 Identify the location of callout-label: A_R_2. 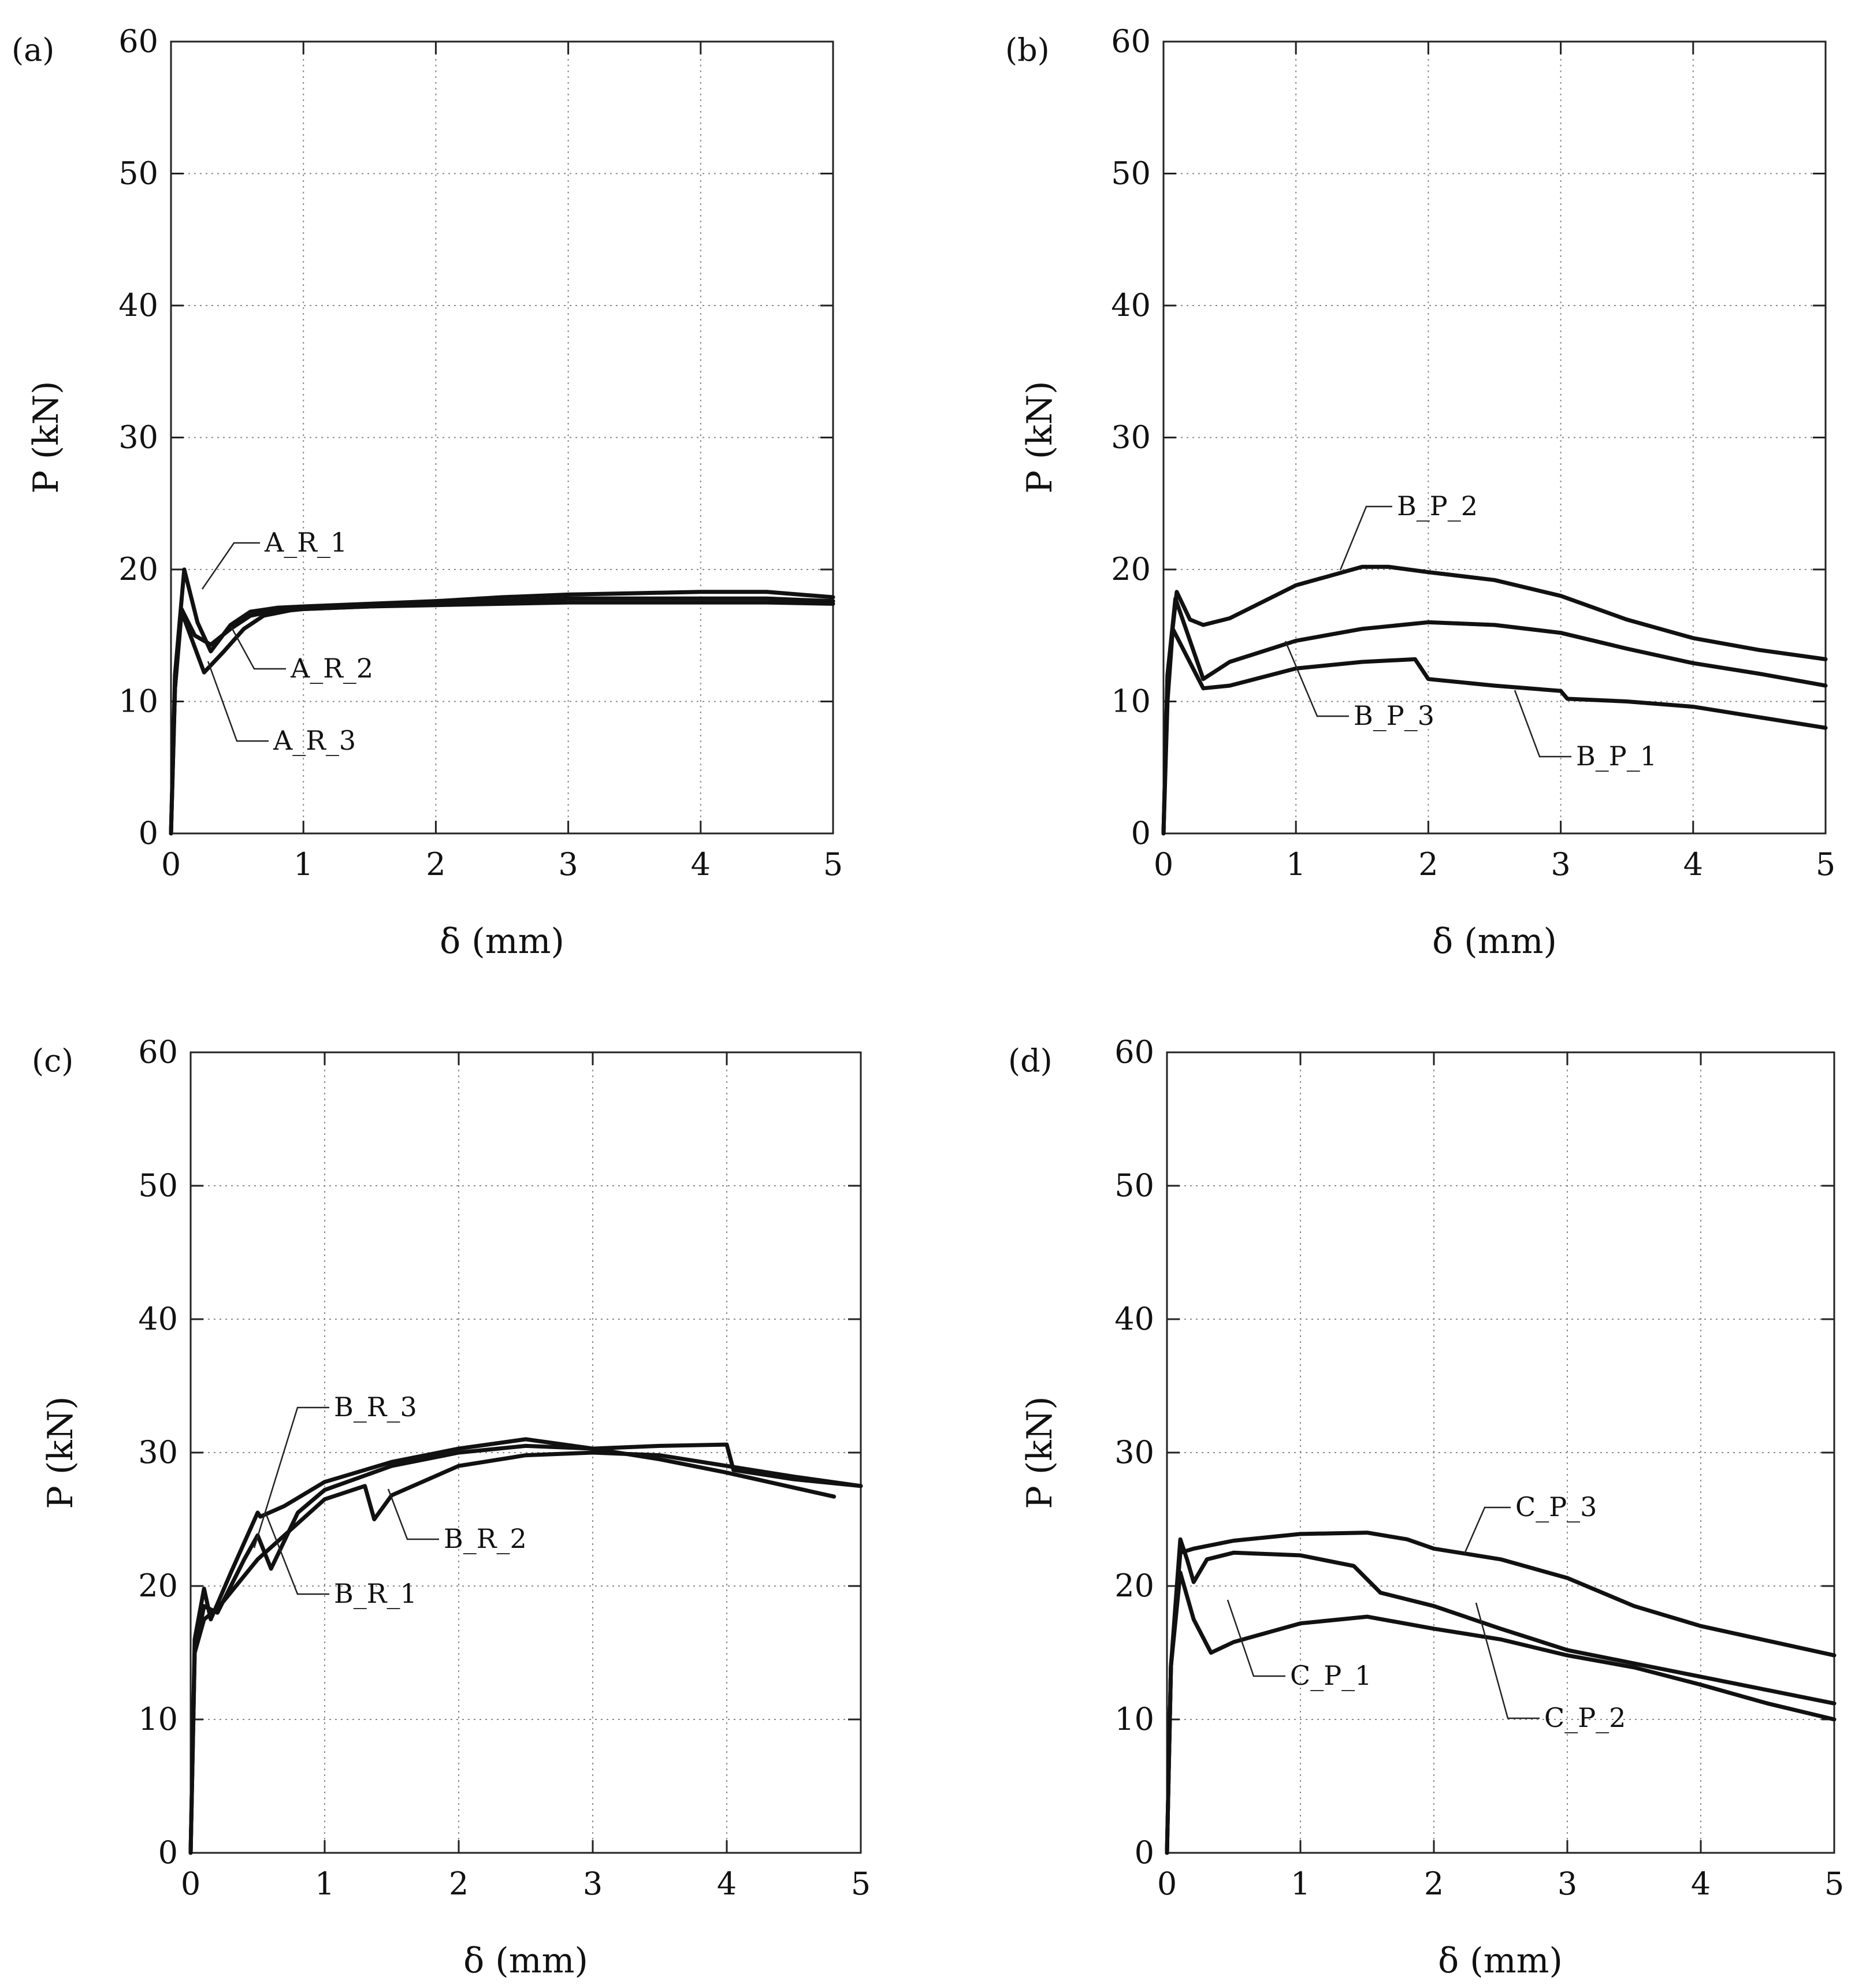
(332, 669).